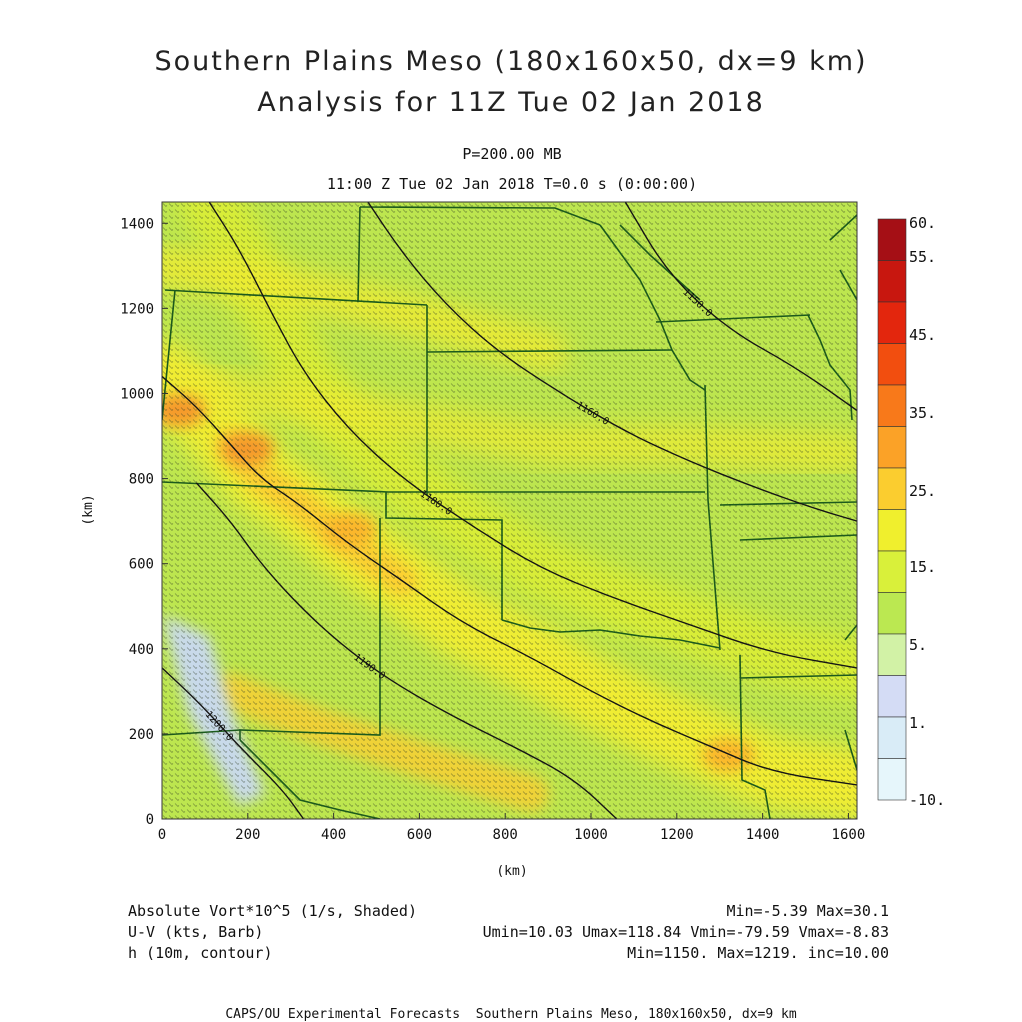 The width and height of the screenshot is (1022, 1022). Describe the element at coordinates (738, 257) in the screenshot. I see `boundary-upper-rivers` at that location.